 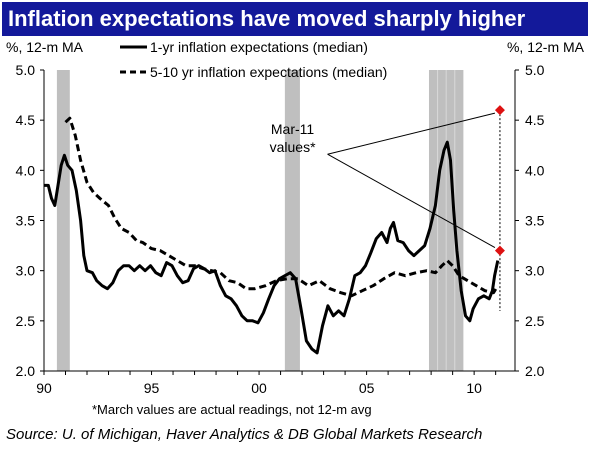 I want to click on y-tick-label-right-5: 4.5, so click(x=535, y=120).